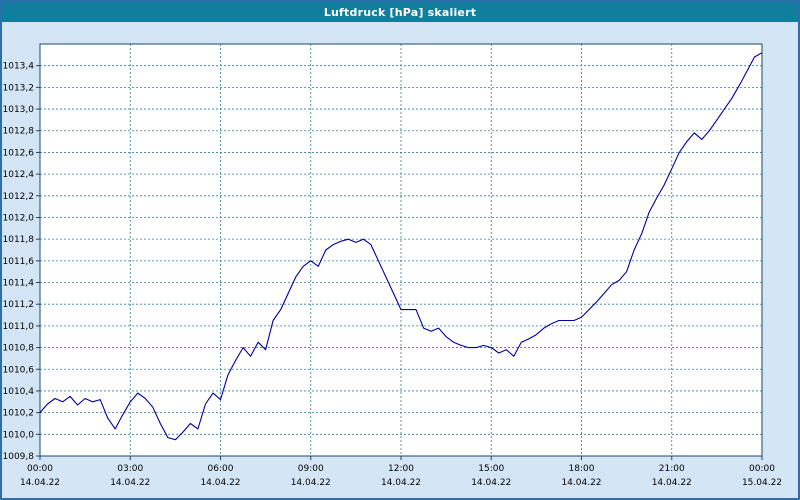 The width and height of the screenshot is (800, 500). Describe the element at coordinates (19, 67) in the screenshot. I see `svg-text: 1013,4` at that location.